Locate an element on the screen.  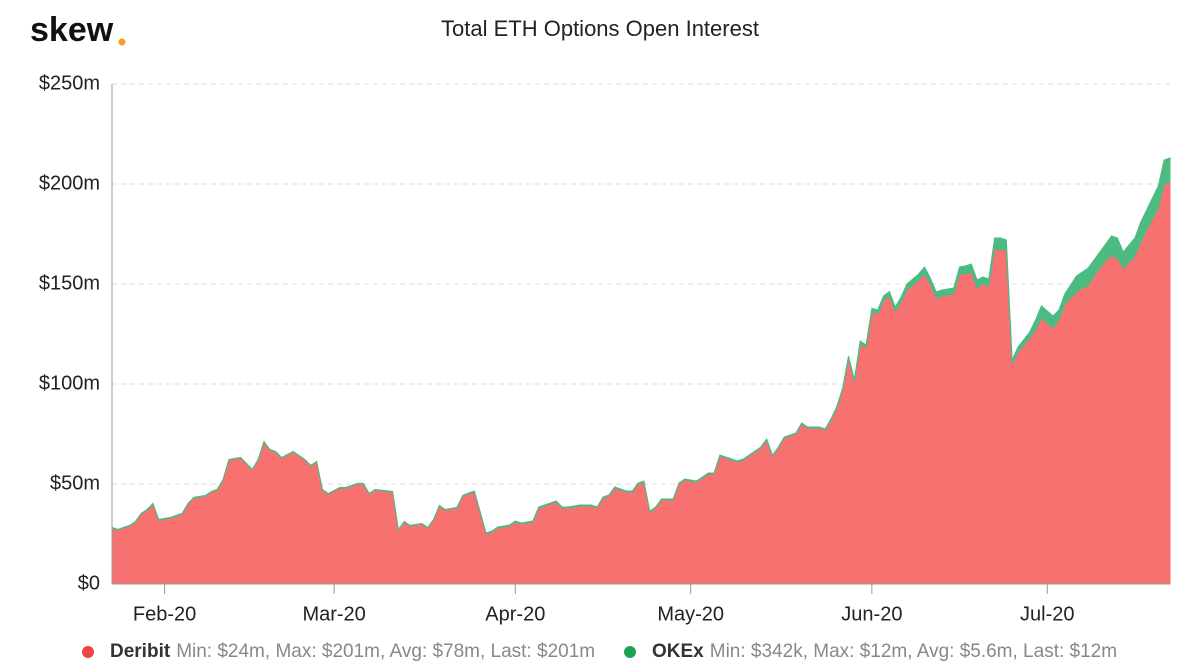
y-tick-label: $0 is located at coordinates (89, 583).